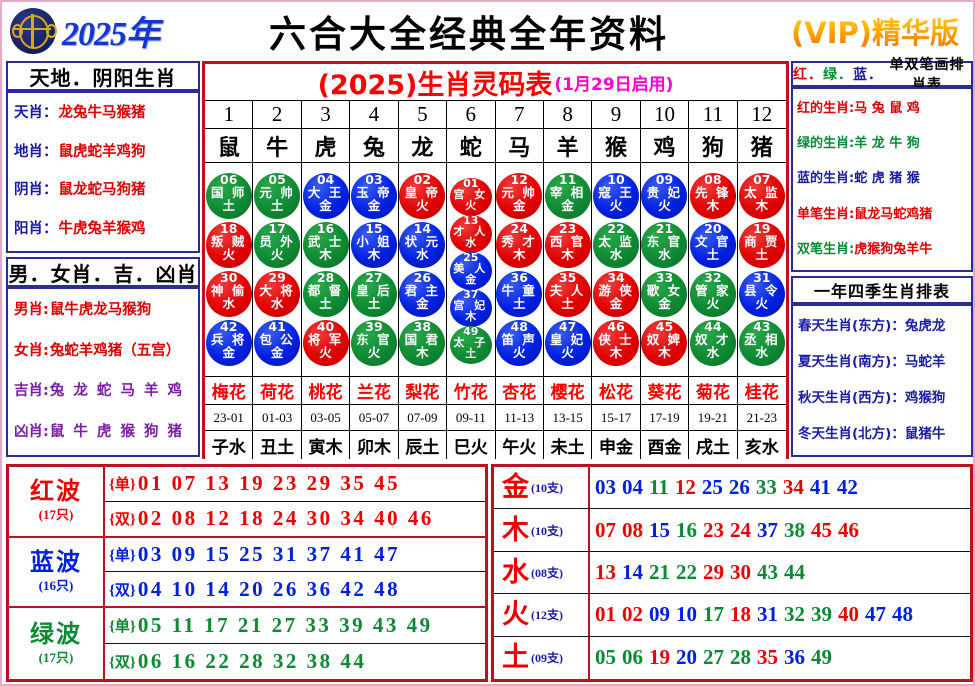  Describe the element at coordinates (373, 244) in the screenshot. I see `number-ball: 15 小 姐木` at that location.